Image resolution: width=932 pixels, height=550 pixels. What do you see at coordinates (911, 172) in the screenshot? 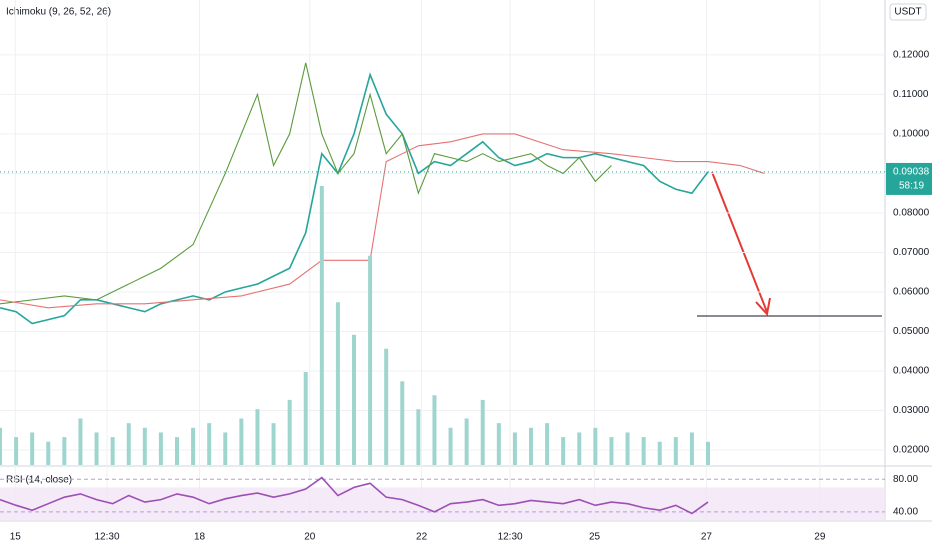
I see `last-price-label: 0.09038` at bounding box center [911, 172].